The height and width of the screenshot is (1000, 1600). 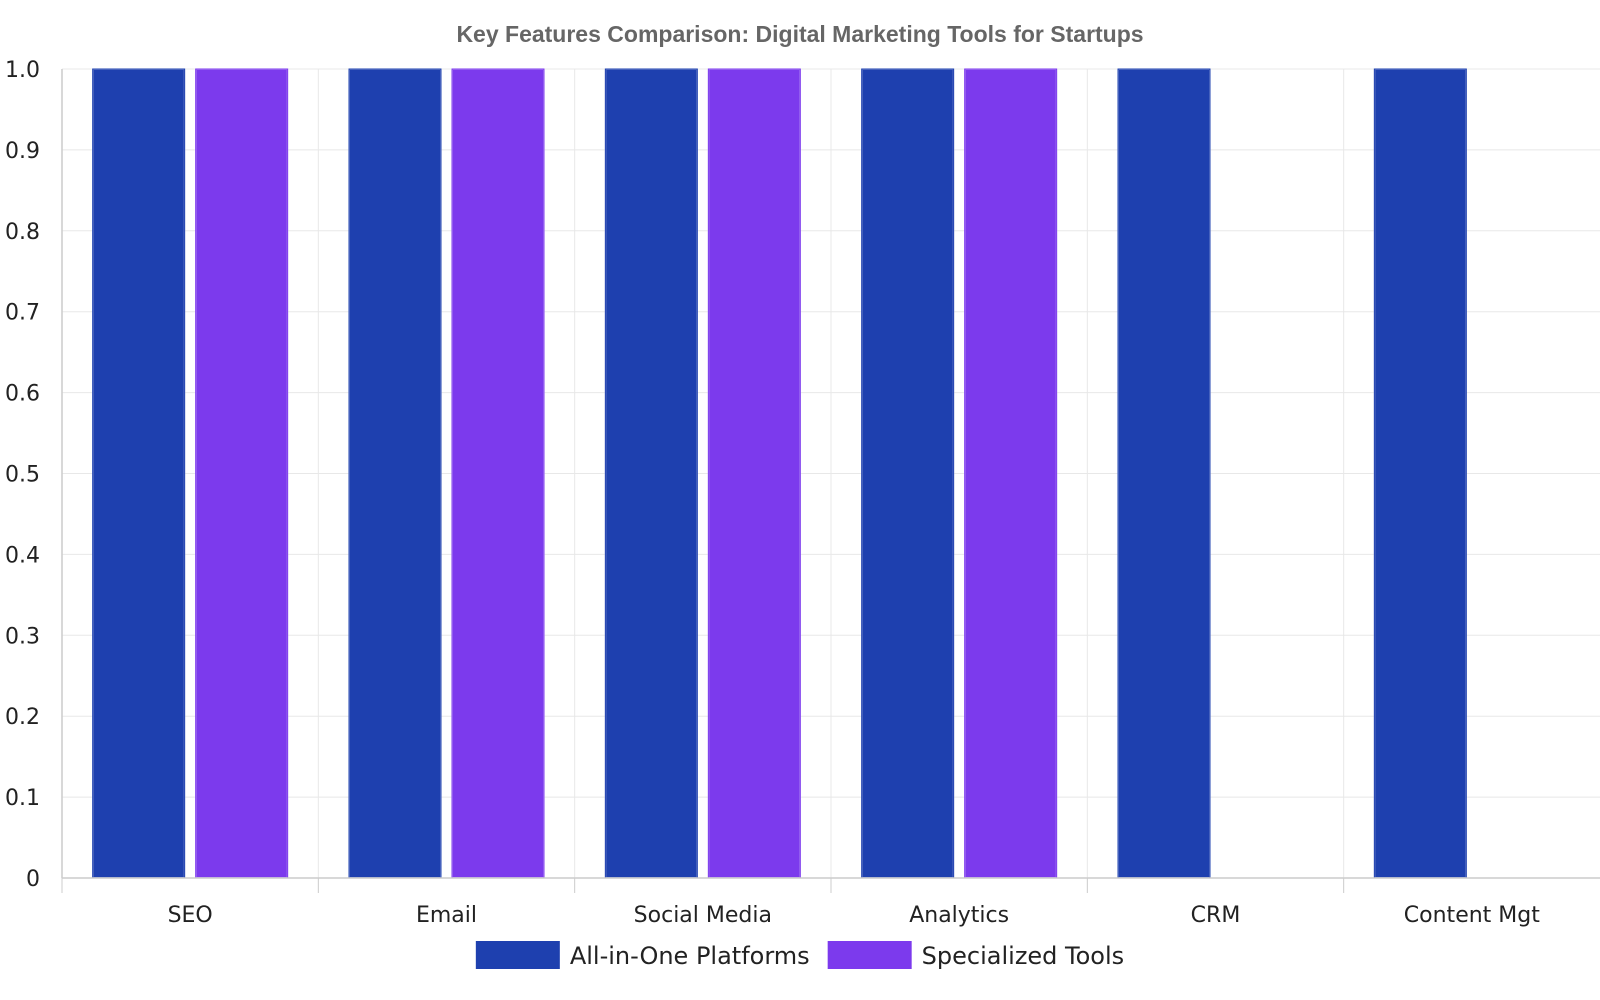 I want to click on y-tick-label: 0.3, so click(x=22, y=636).